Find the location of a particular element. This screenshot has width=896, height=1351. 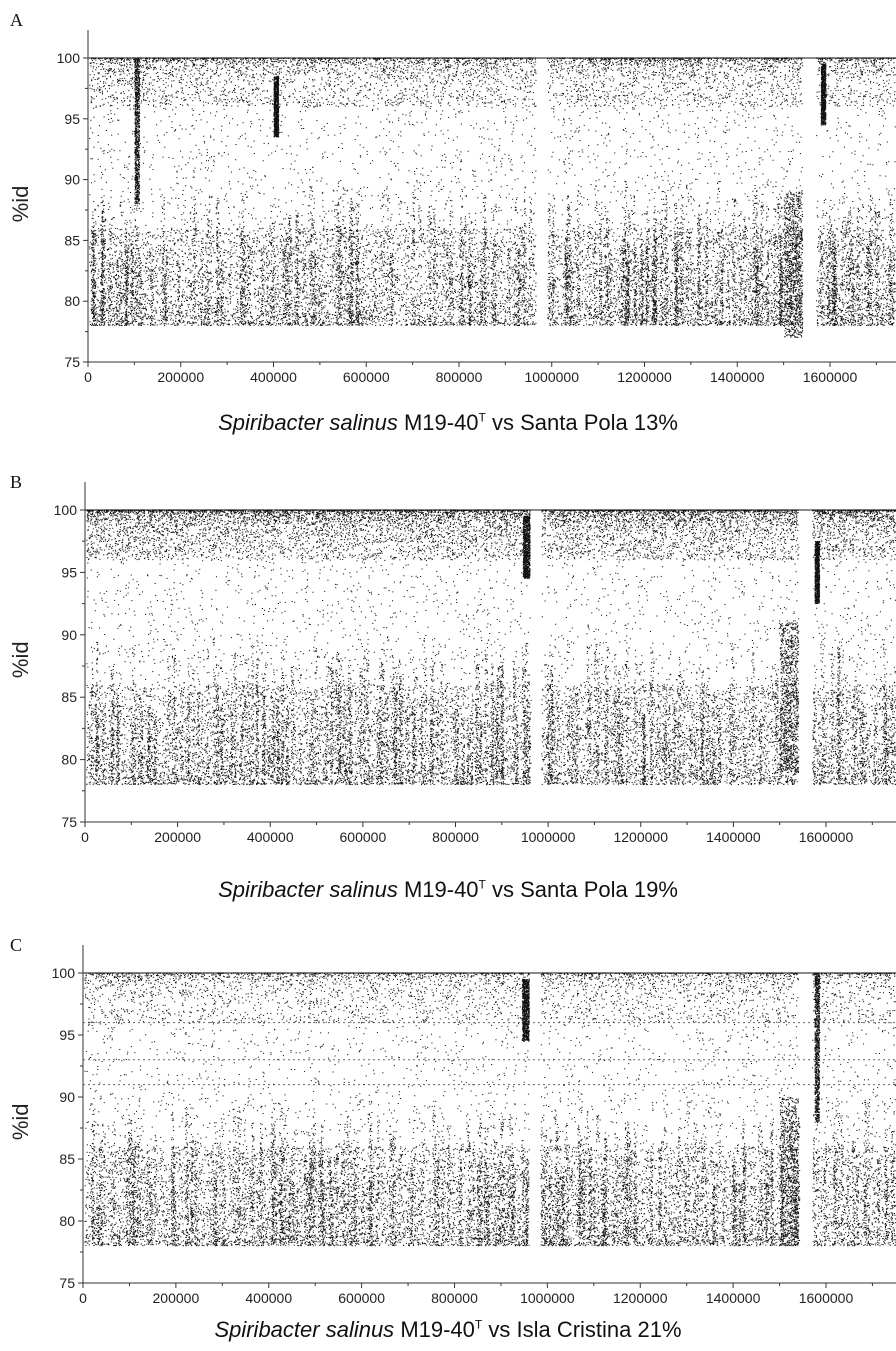

sample-name: vs Santa Pola 19% is located at coordinates (585, 889).